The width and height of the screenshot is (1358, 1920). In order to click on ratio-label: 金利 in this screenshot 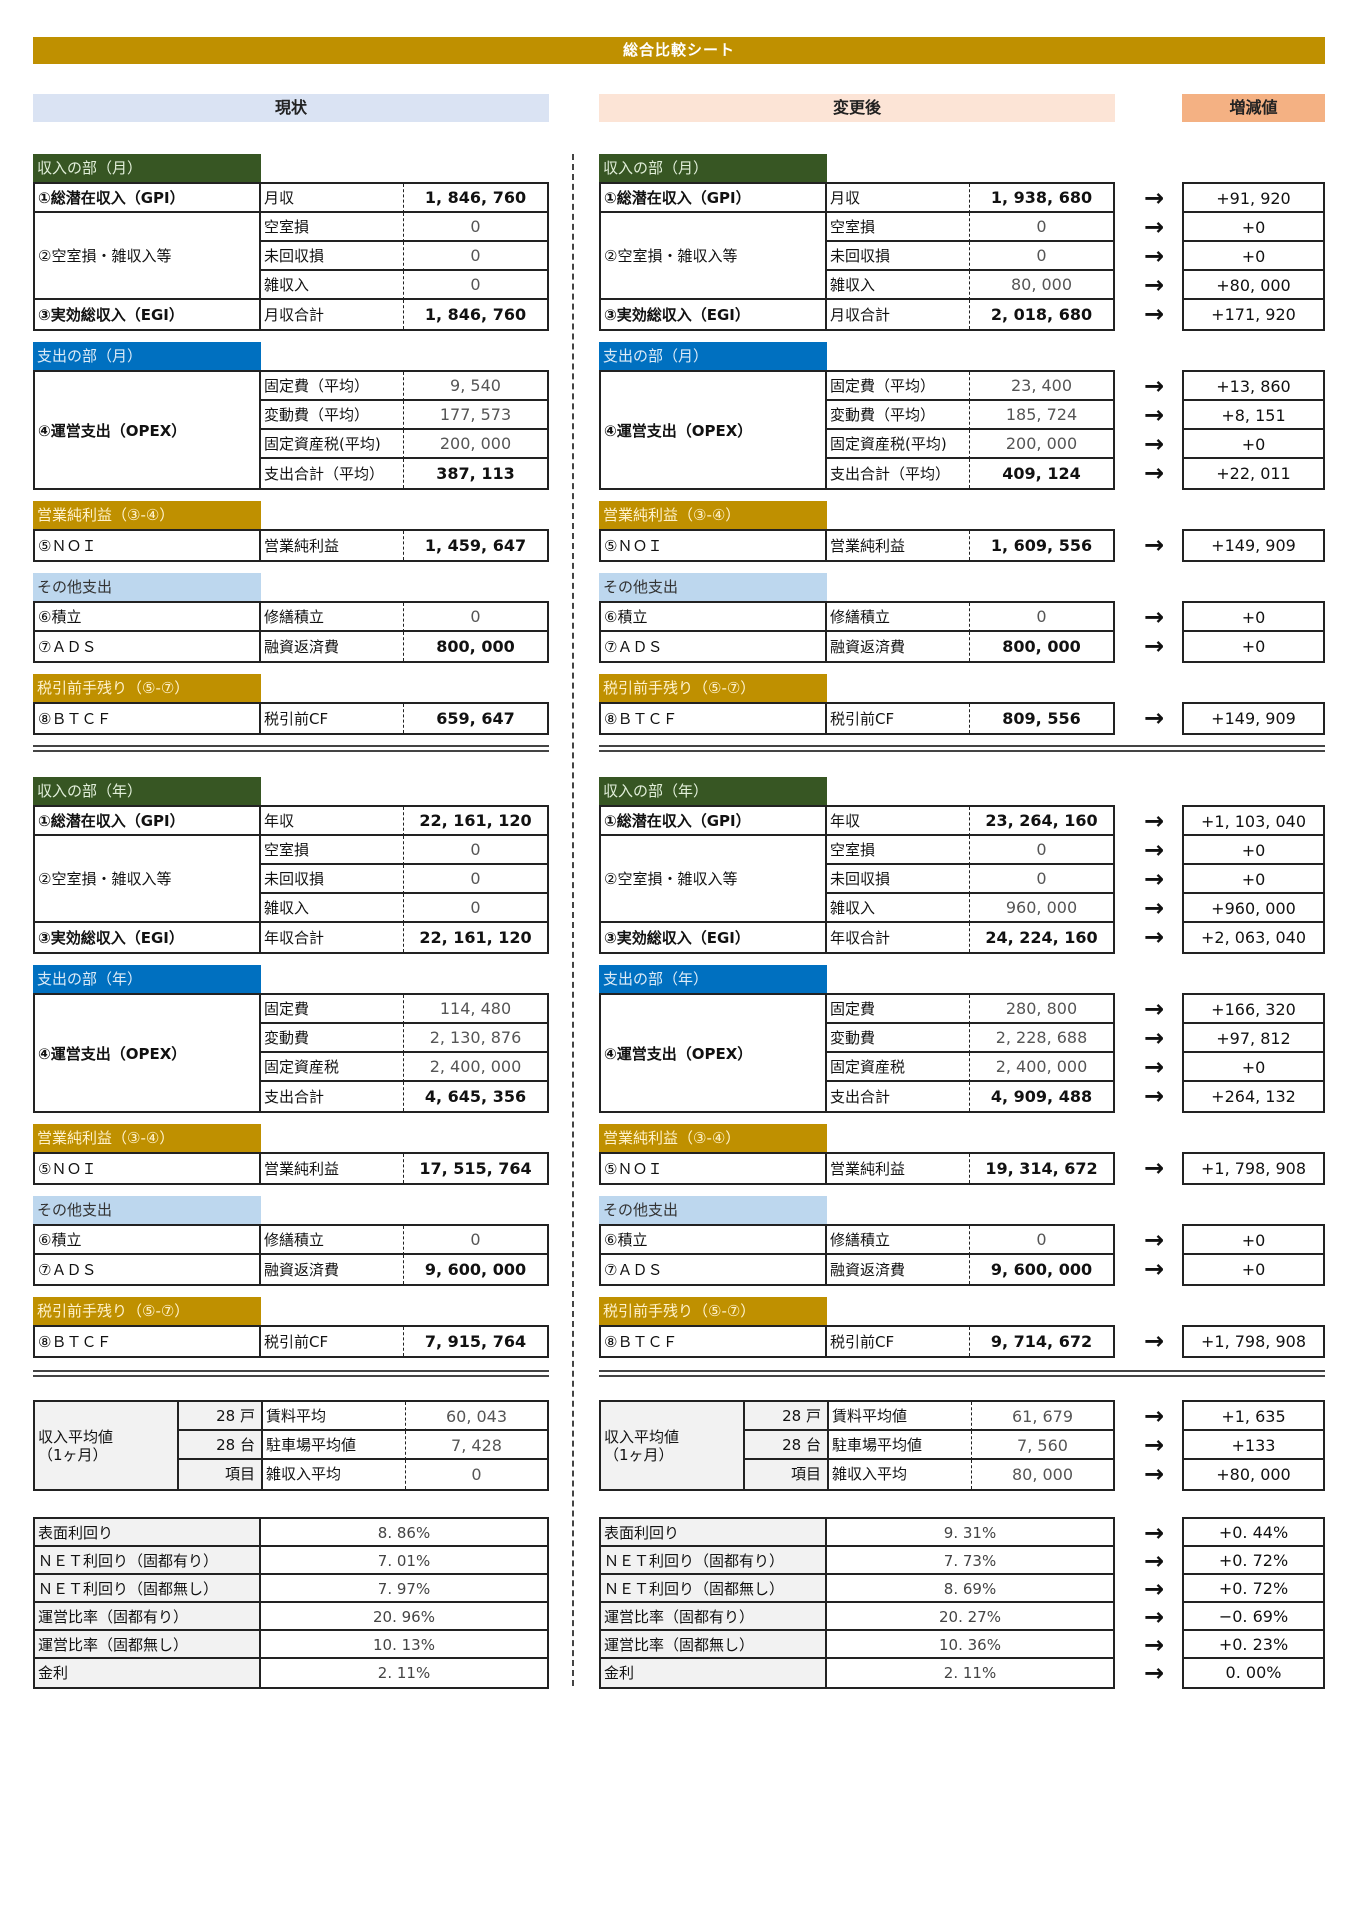, I will do `click(714, 1673)`.